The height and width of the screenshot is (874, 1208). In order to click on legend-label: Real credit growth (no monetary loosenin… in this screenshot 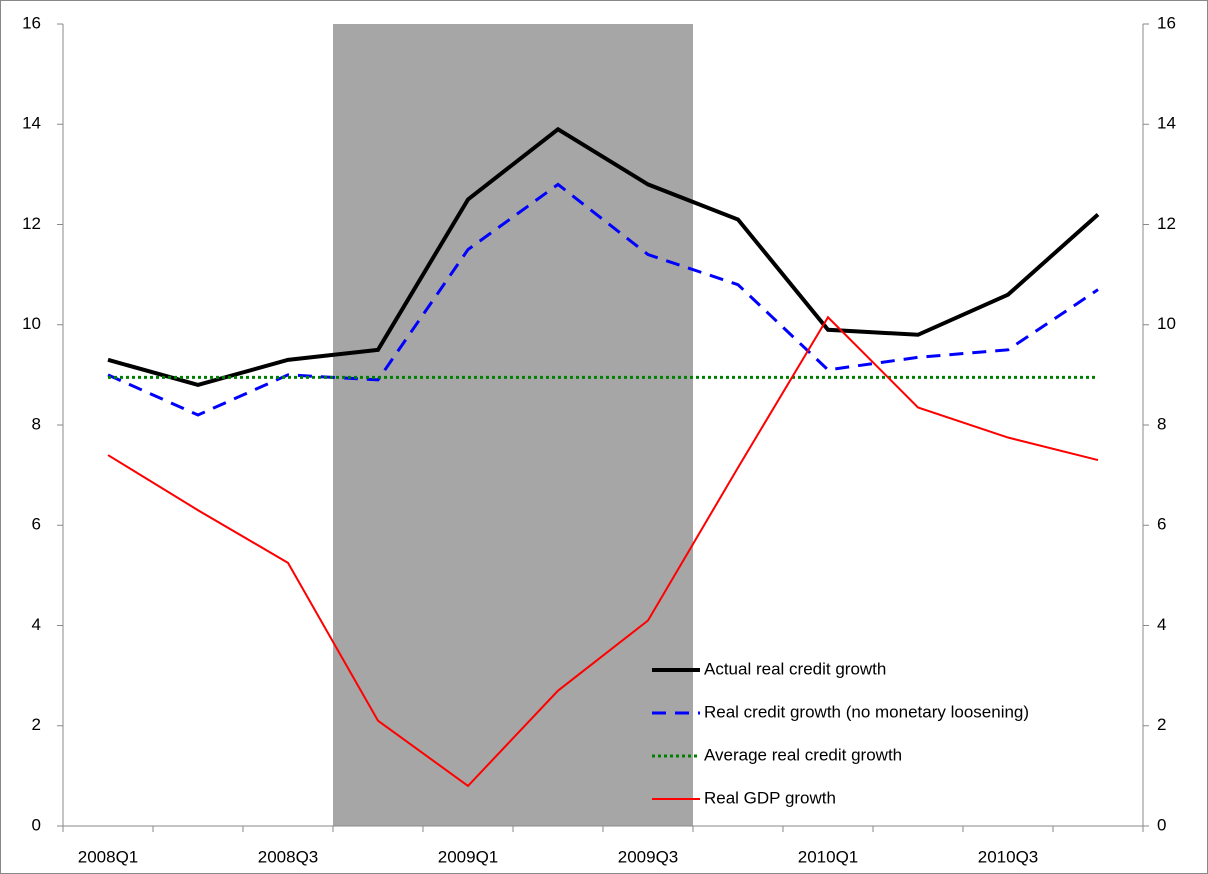, I will do `click(866, 711)`.